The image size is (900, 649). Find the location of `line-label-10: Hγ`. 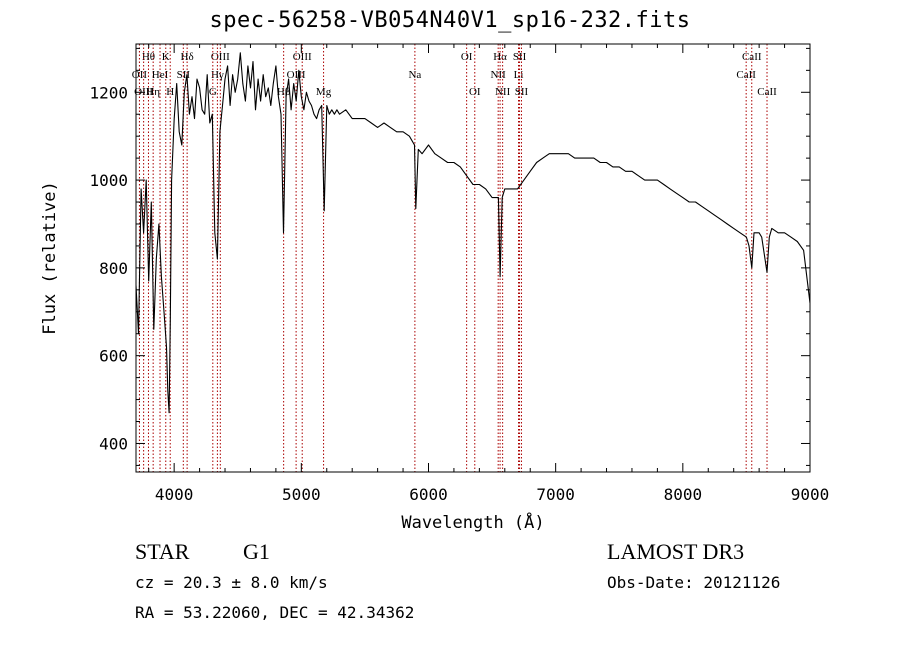

line-label-10: Hγ is located at coordinates (217, 75).